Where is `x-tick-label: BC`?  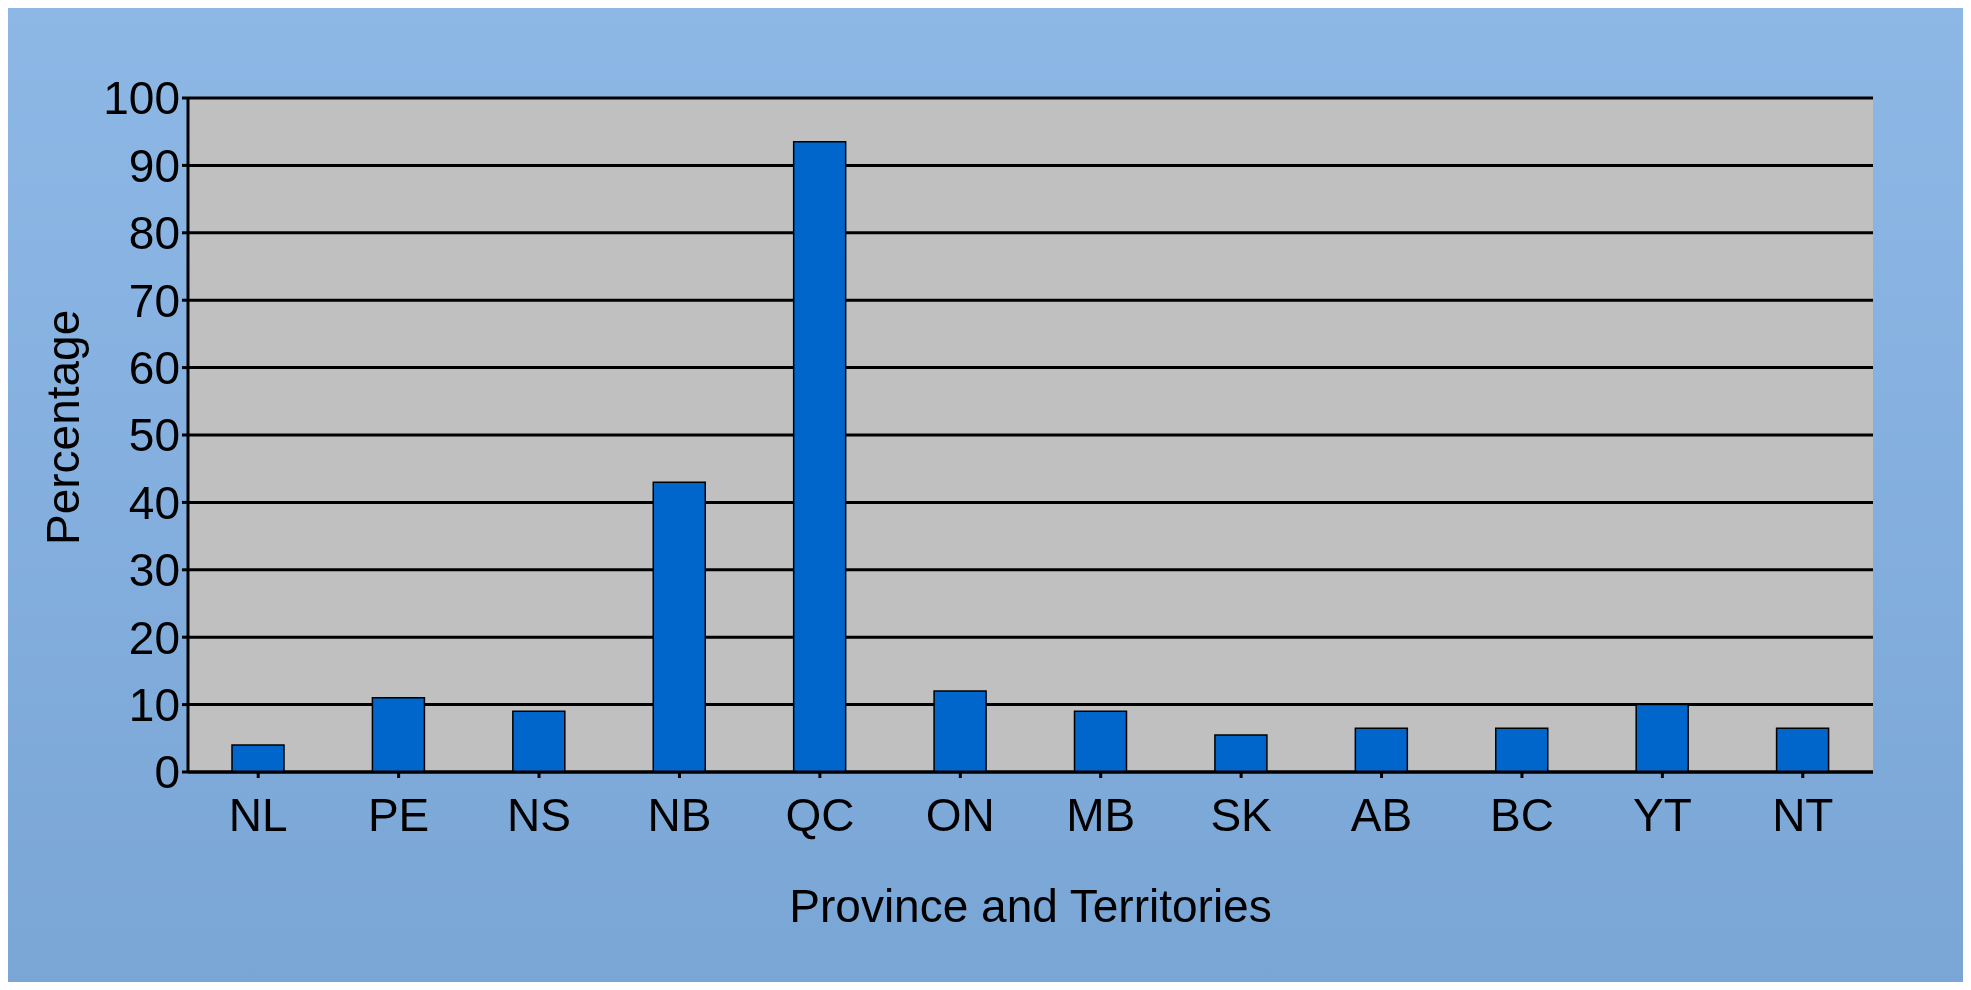 x-tick-label: BC is located at coordinates (1522, 814).